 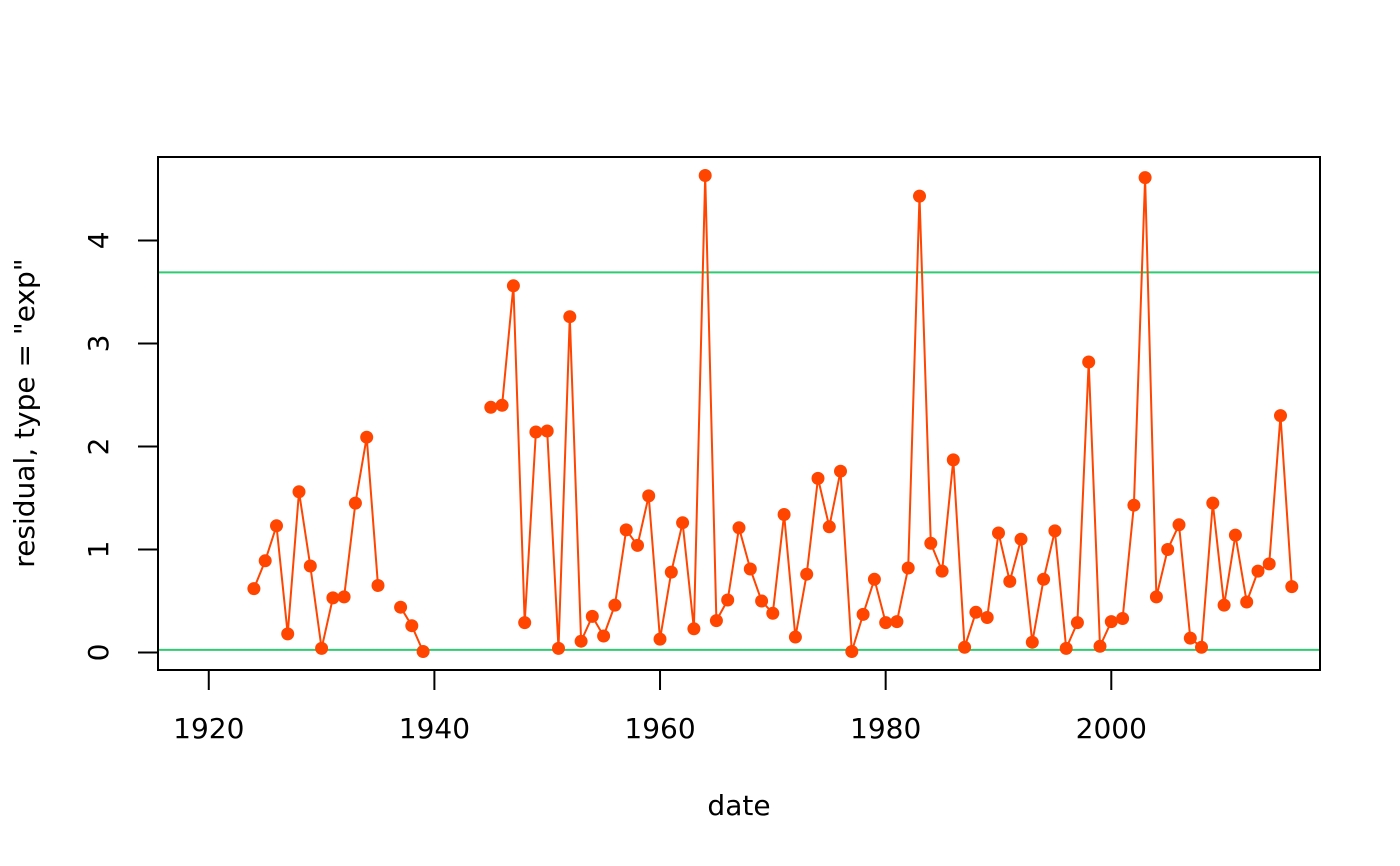 What do you see at coordinates (434, 728) in the screenshot?
I see `x-tick-label: 1940` at bounding box center [434, 728].